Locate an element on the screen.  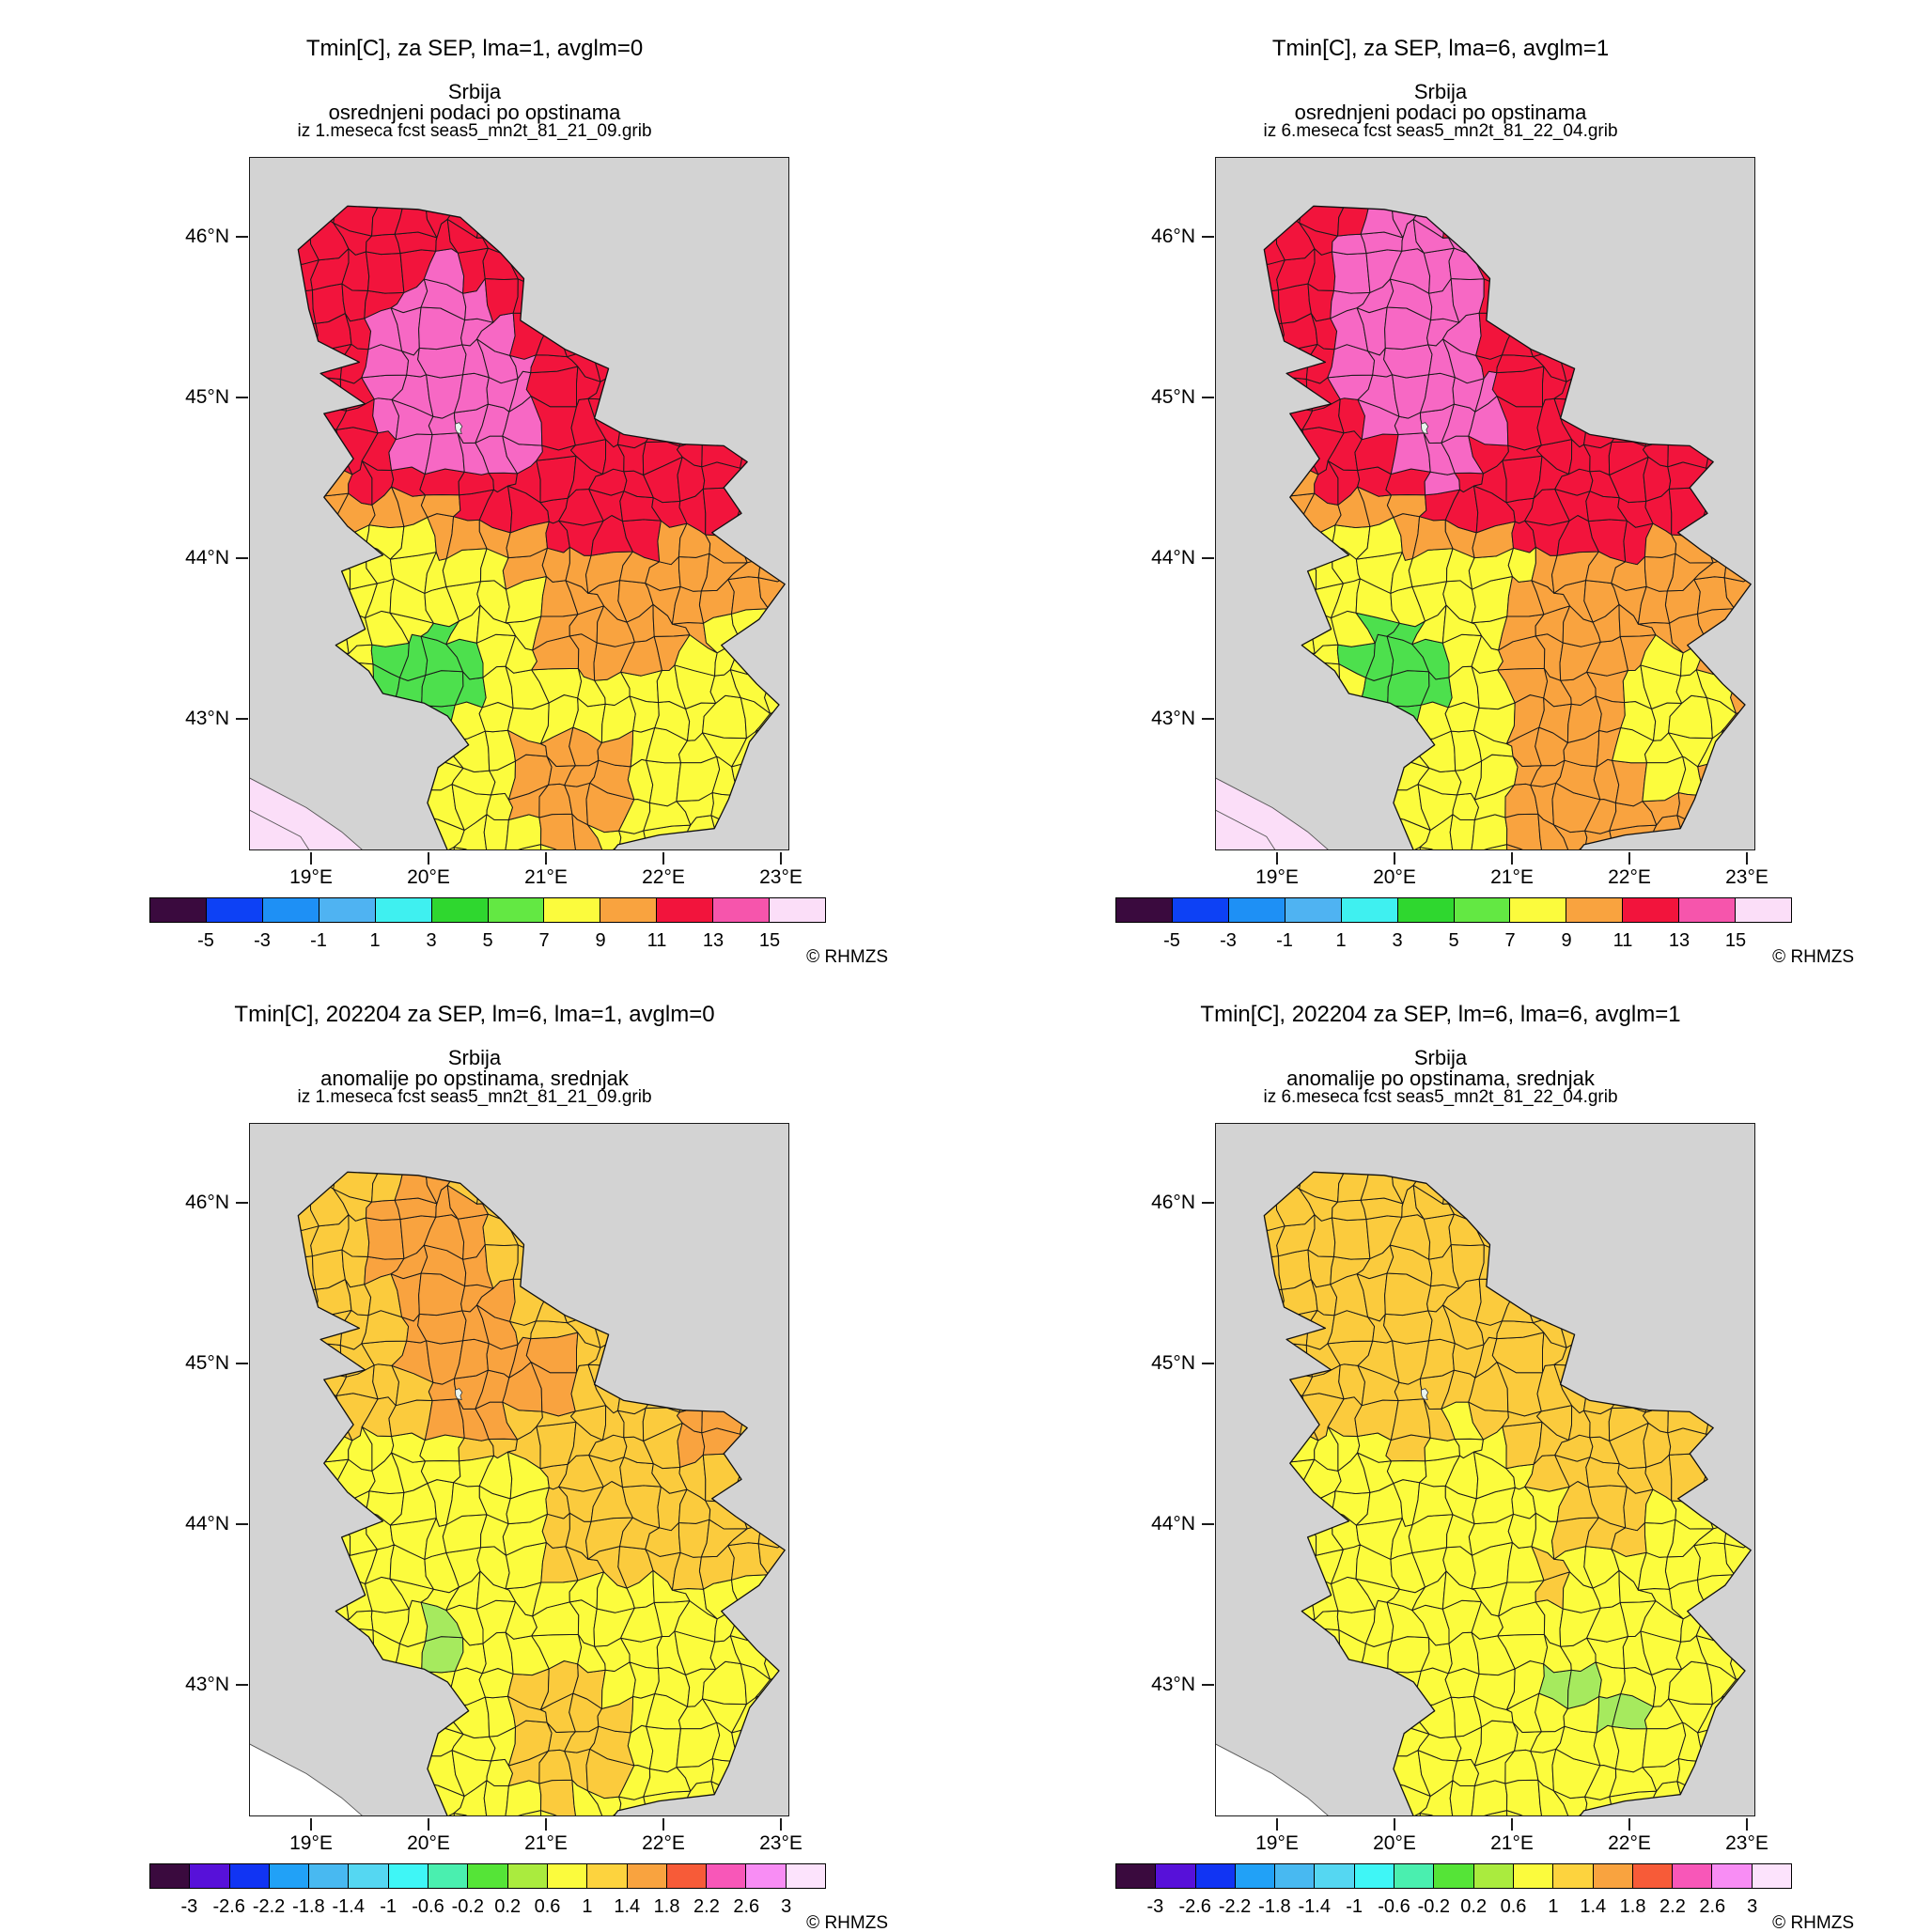
color-scale-ticks: -5 -3 -1 1 3 5 7 9 11 13 15 is located at coordinates (1453, 942).